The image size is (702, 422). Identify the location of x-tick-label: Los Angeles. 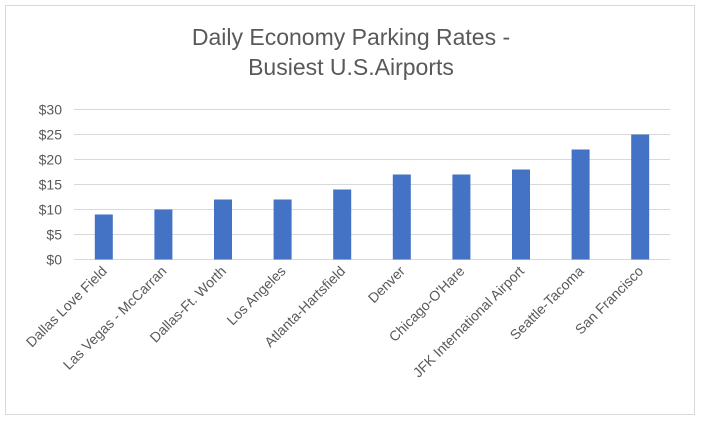
(255, 295).